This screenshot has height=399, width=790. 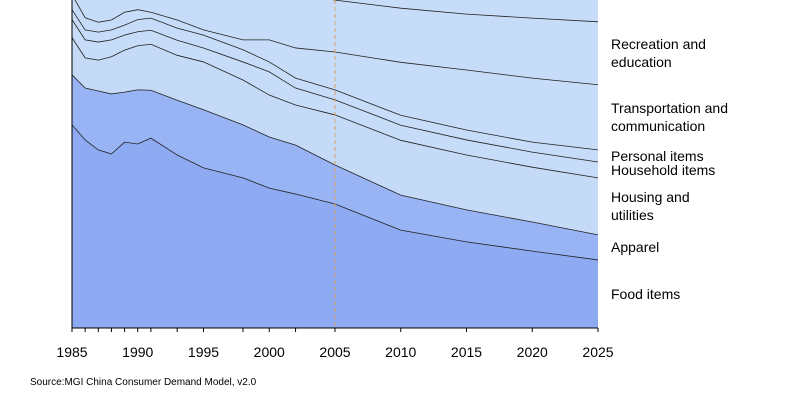 I want to click on x-tick-label: 2005, so click(x=334, y=352).